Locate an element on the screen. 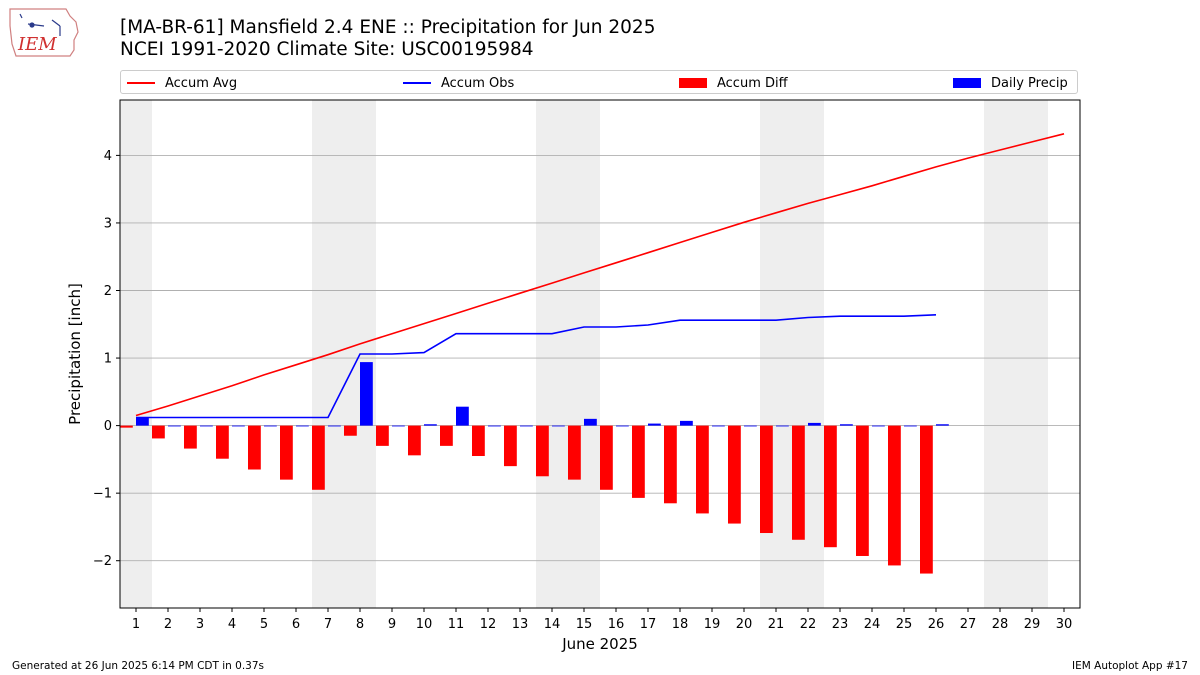 Image resolution: width=1200 pixels, height=675 pixels. x-tick-label: 24 is located at coordinates (872, 624).